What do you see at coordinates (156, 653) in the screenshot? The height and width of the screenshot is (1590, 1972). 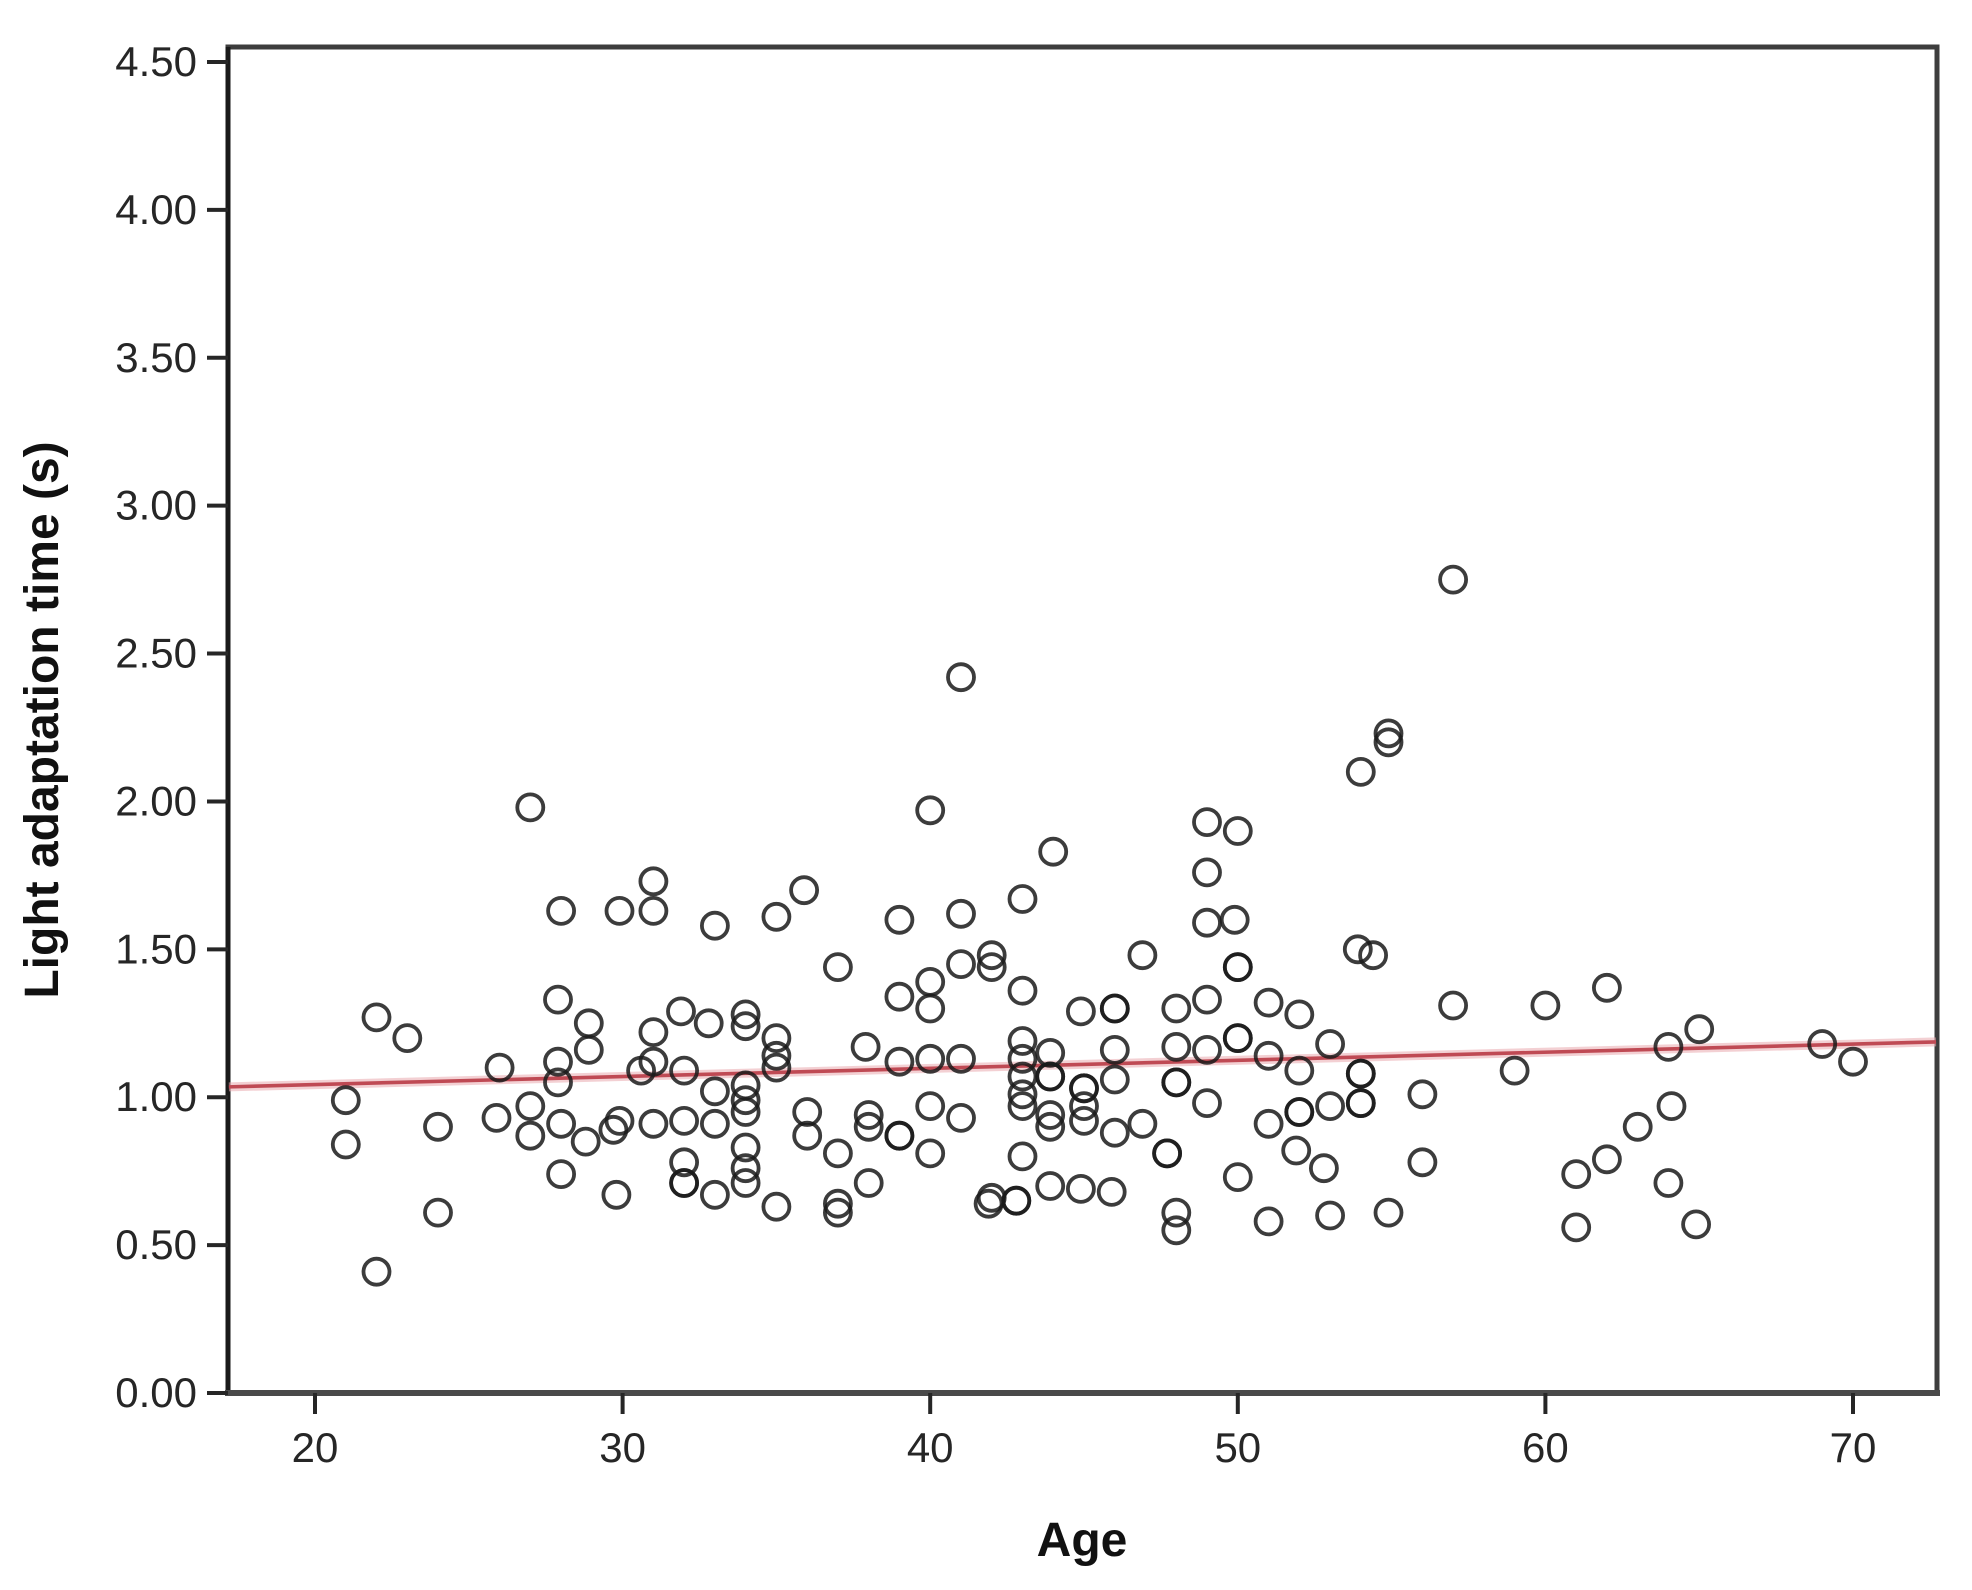 I see `y-tick-label: 2.50` at bounding box center [156, 653].